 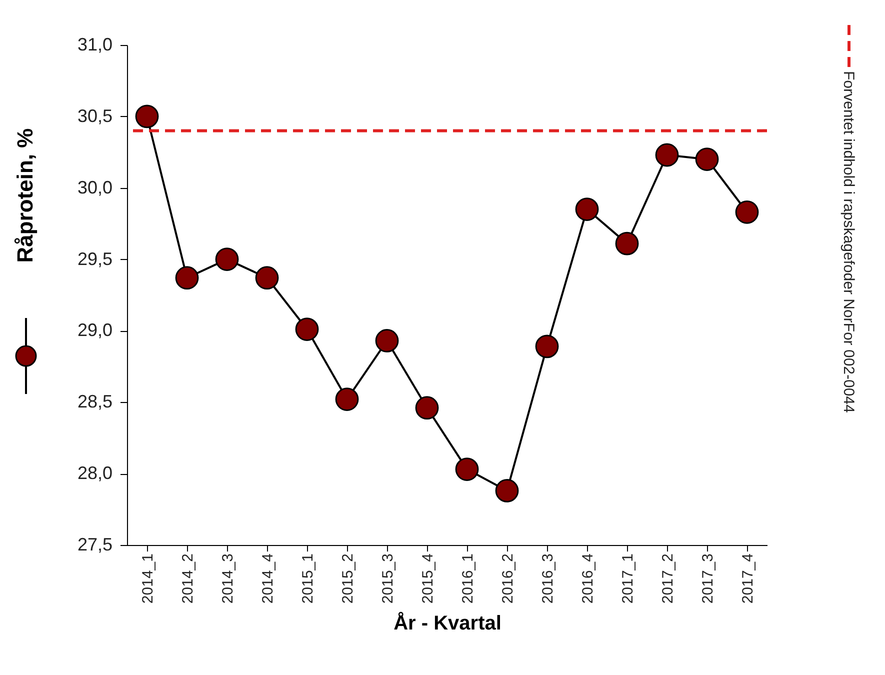 I want to click on x-tick-label: 2017_4, so click(x=748, y=579).